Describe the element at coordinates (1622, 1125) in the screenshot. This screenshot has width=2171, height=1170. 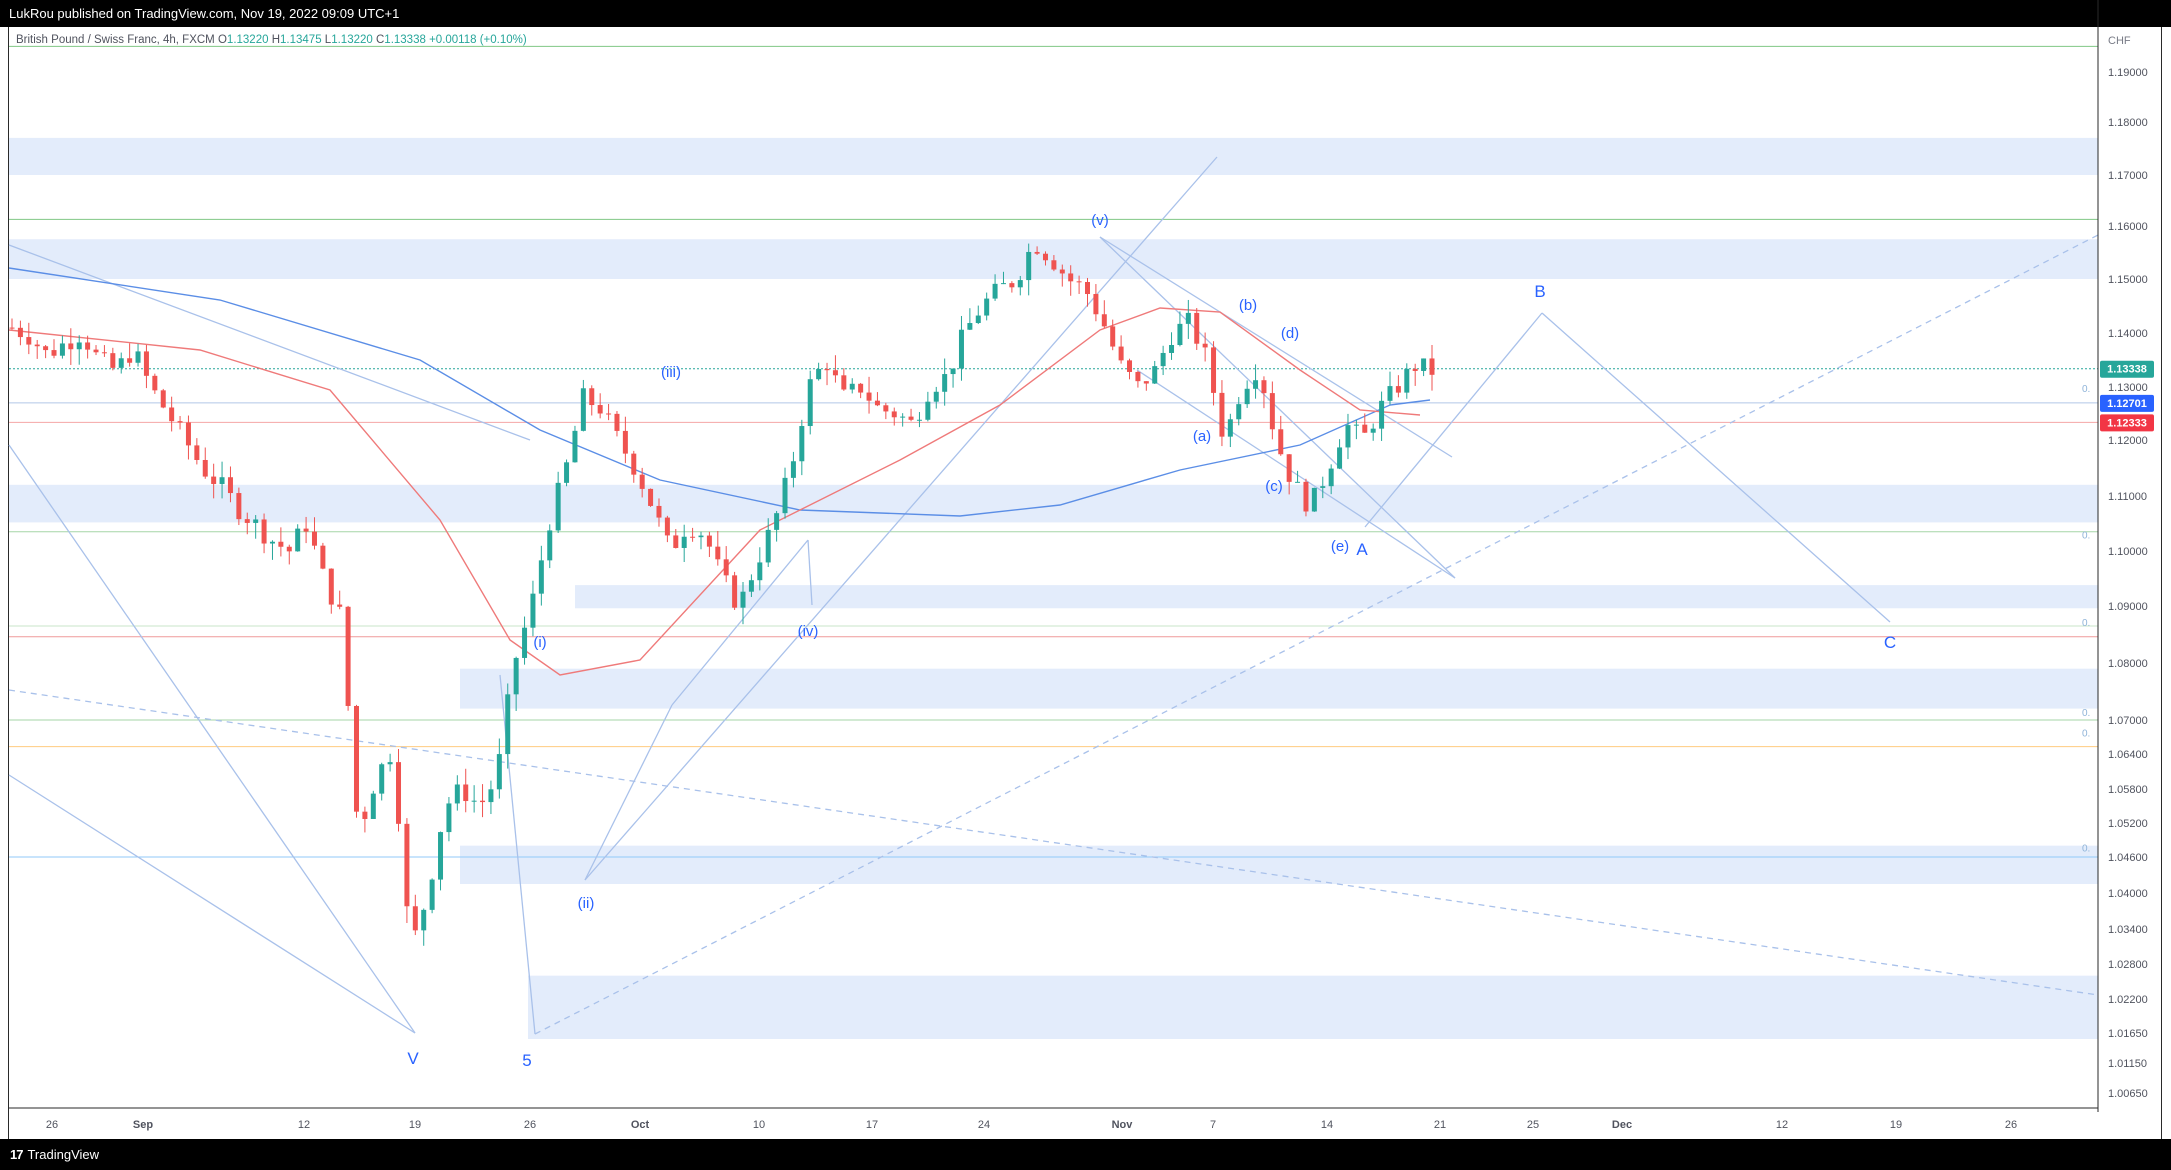
I see `x-tick-label: Dec` at that location.